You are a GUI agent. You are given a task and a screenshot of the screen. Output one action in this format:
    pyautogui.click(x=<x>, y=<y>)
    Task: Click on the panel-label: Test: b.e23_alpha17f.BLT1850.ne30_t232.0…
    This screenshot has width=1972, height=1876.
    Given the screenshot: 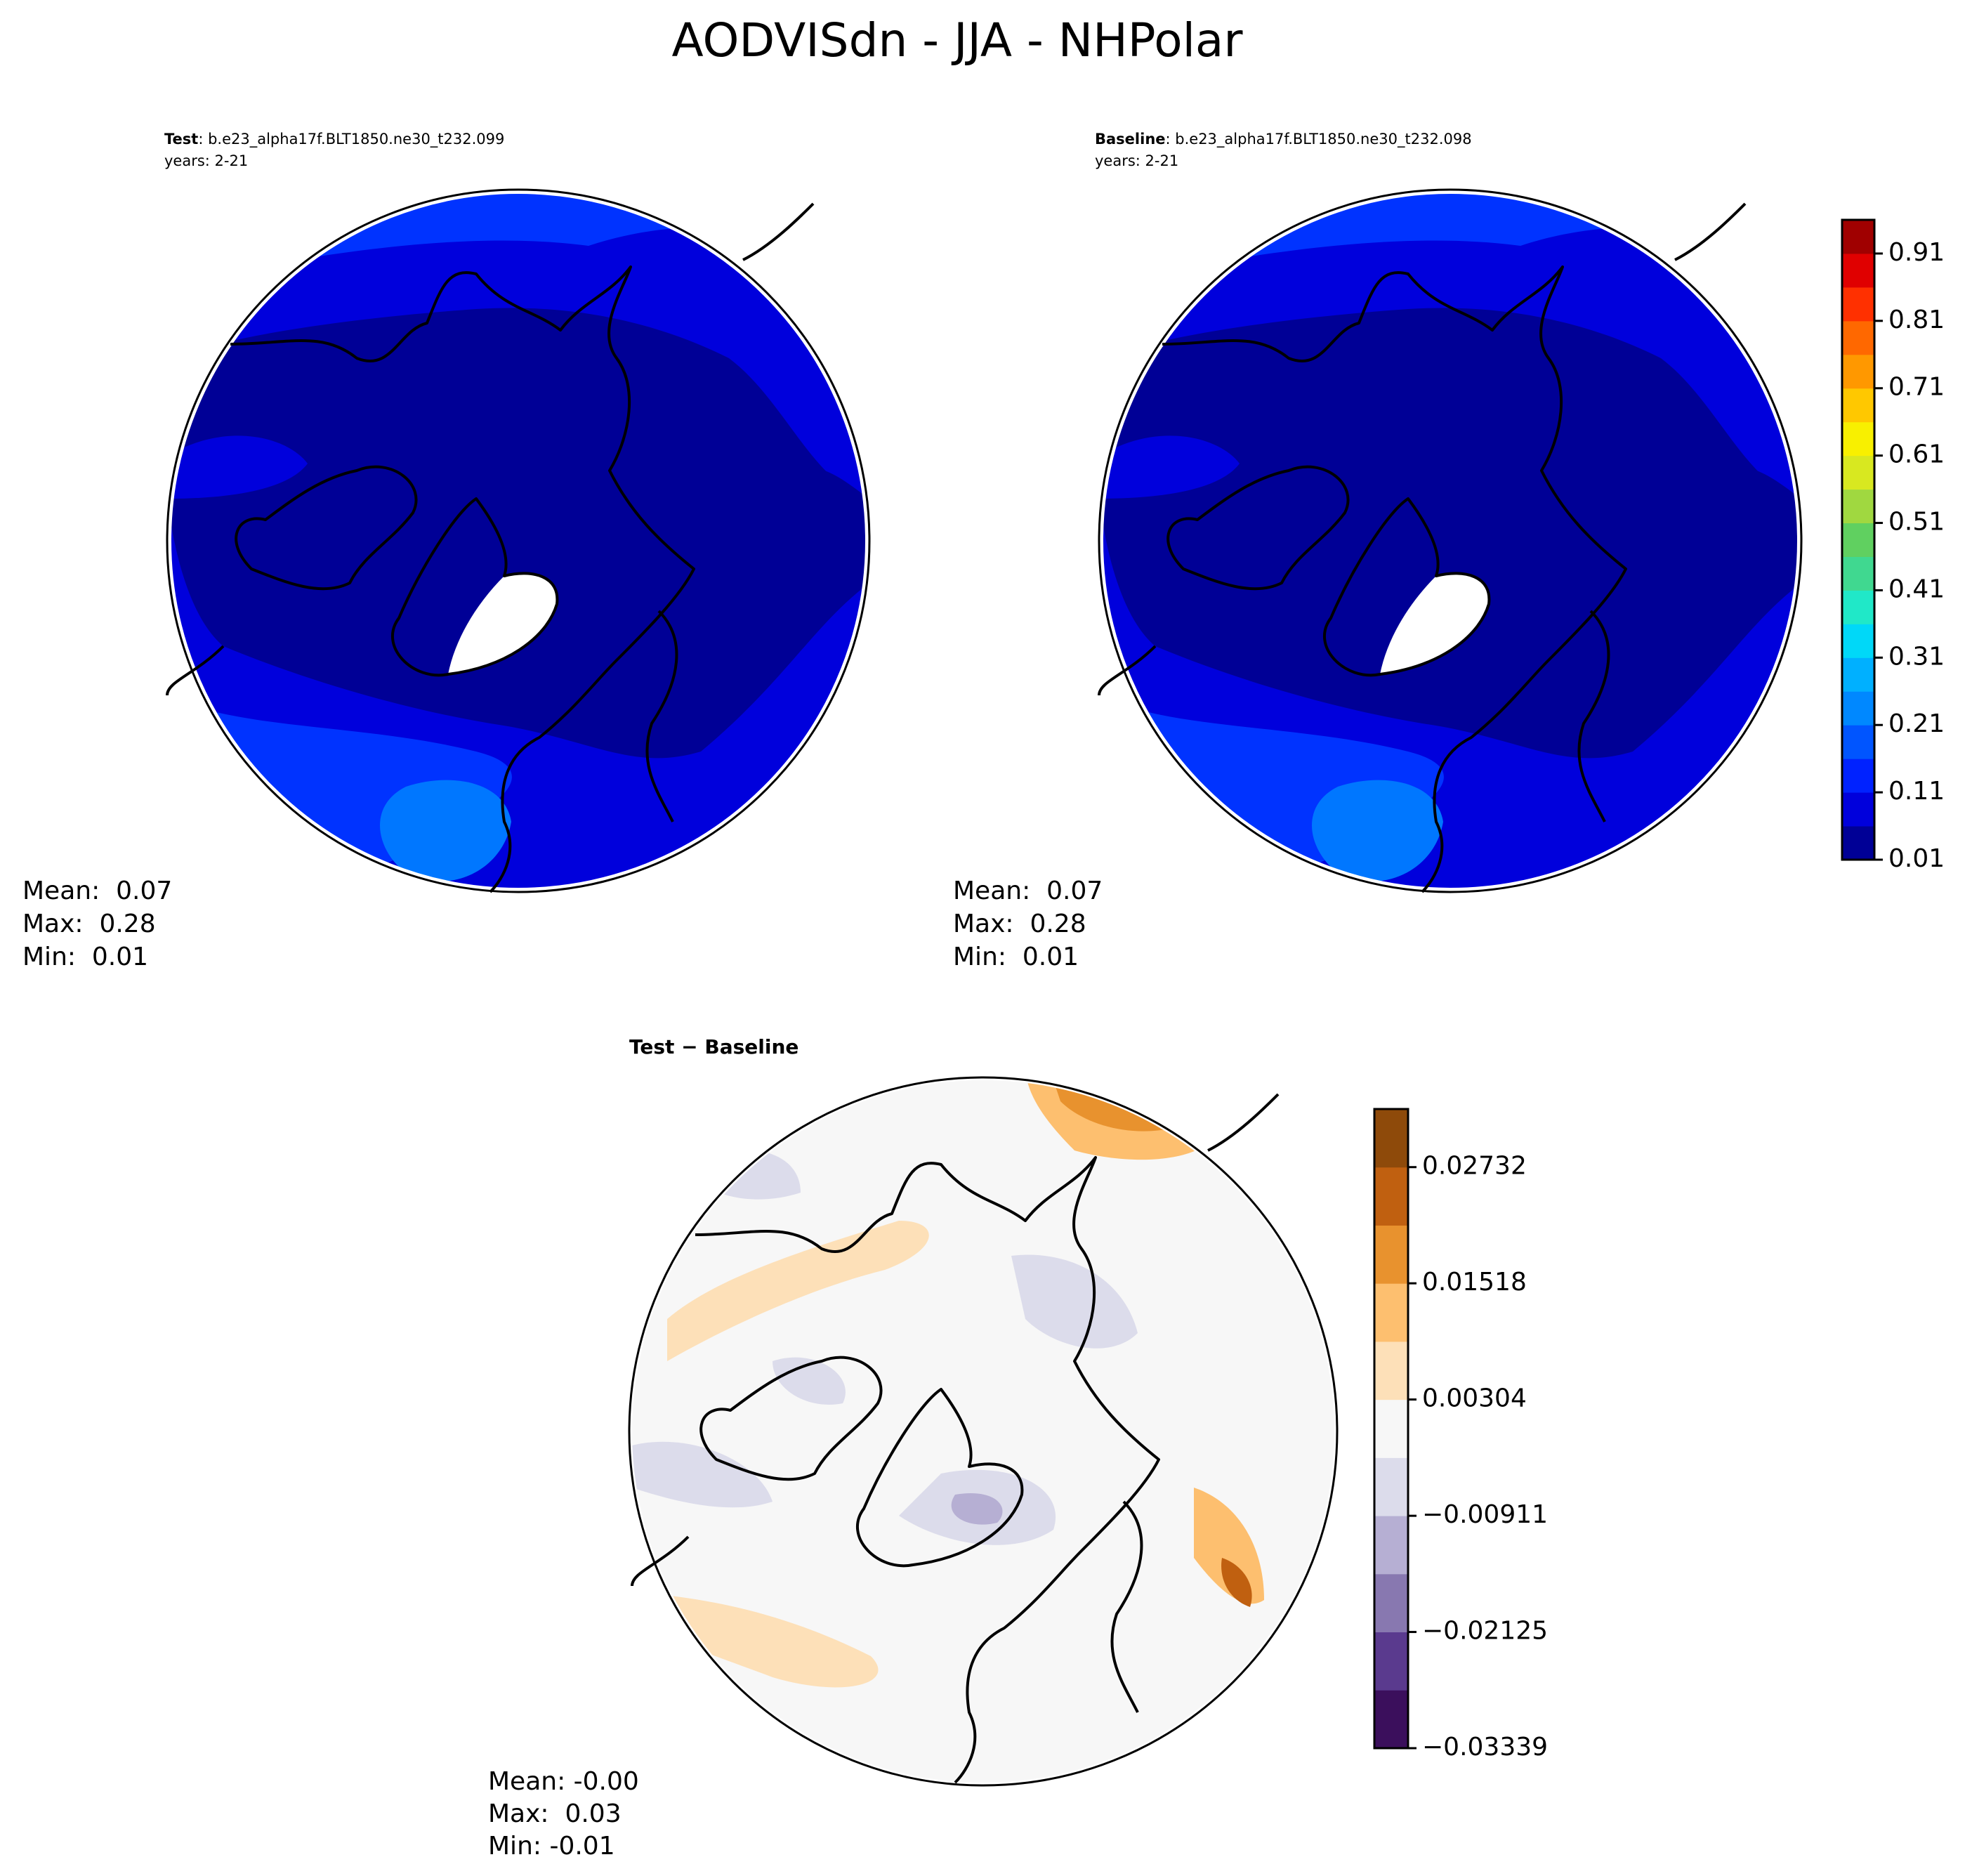 What is the action you would take?
    pyautogui.click(x=334, y=139)
    